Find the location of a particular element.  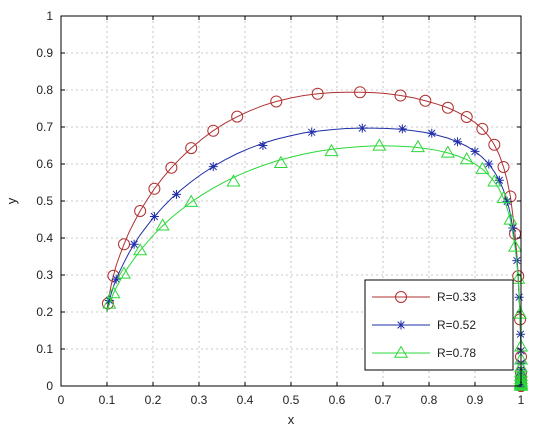

x-tick-label: 0.5 is located at coordinates (291, 400).